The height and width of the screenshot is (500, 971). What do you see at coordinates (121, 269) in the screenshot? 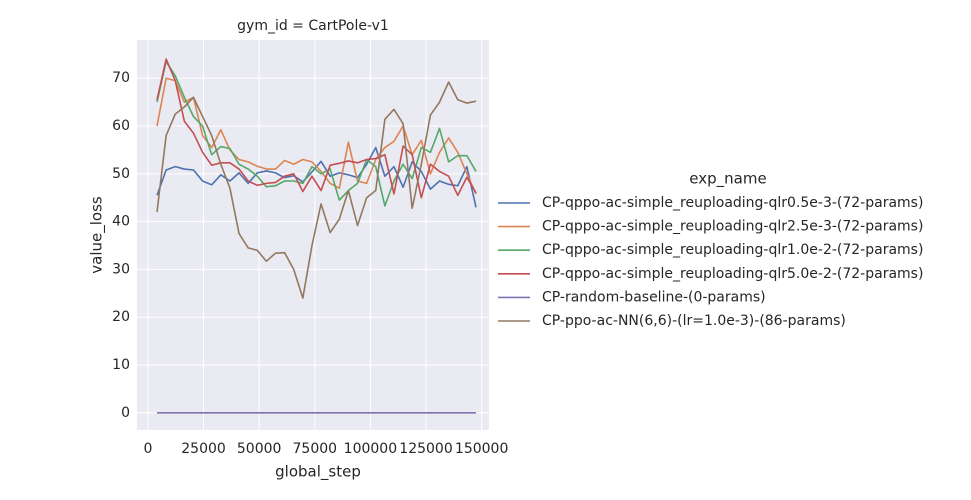
I see `y-tick-label: 30` at bounding box center [121, 269].